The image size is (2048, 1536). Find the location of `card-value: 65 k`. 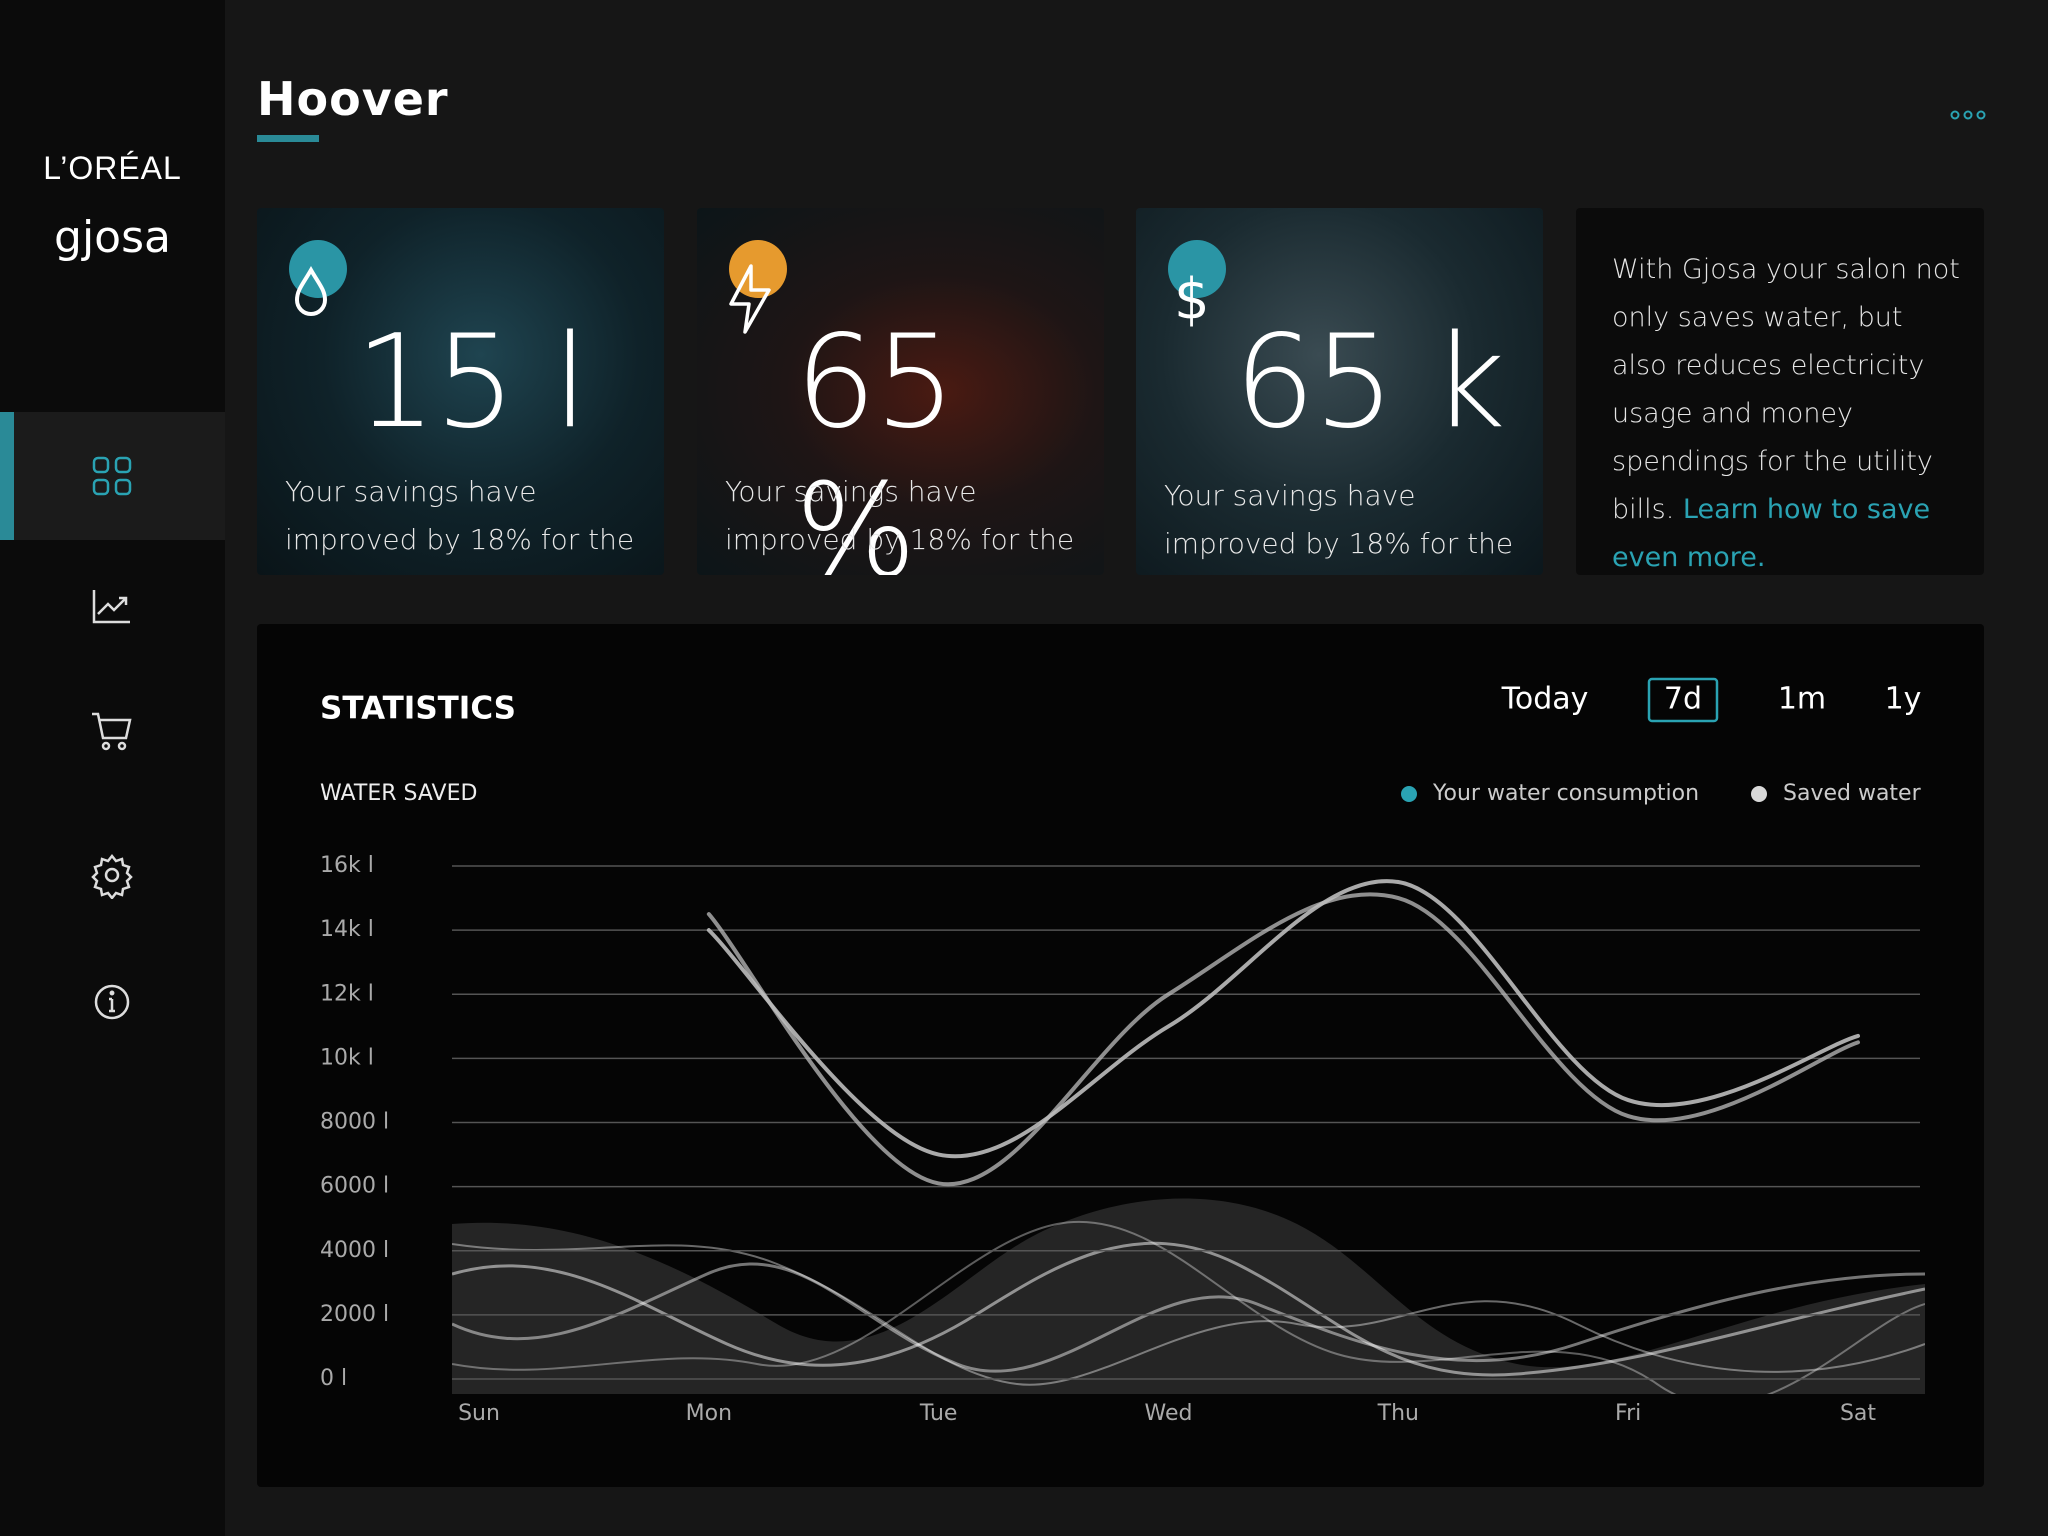

card-value: 65 k is located at coordinates (1370, 382).